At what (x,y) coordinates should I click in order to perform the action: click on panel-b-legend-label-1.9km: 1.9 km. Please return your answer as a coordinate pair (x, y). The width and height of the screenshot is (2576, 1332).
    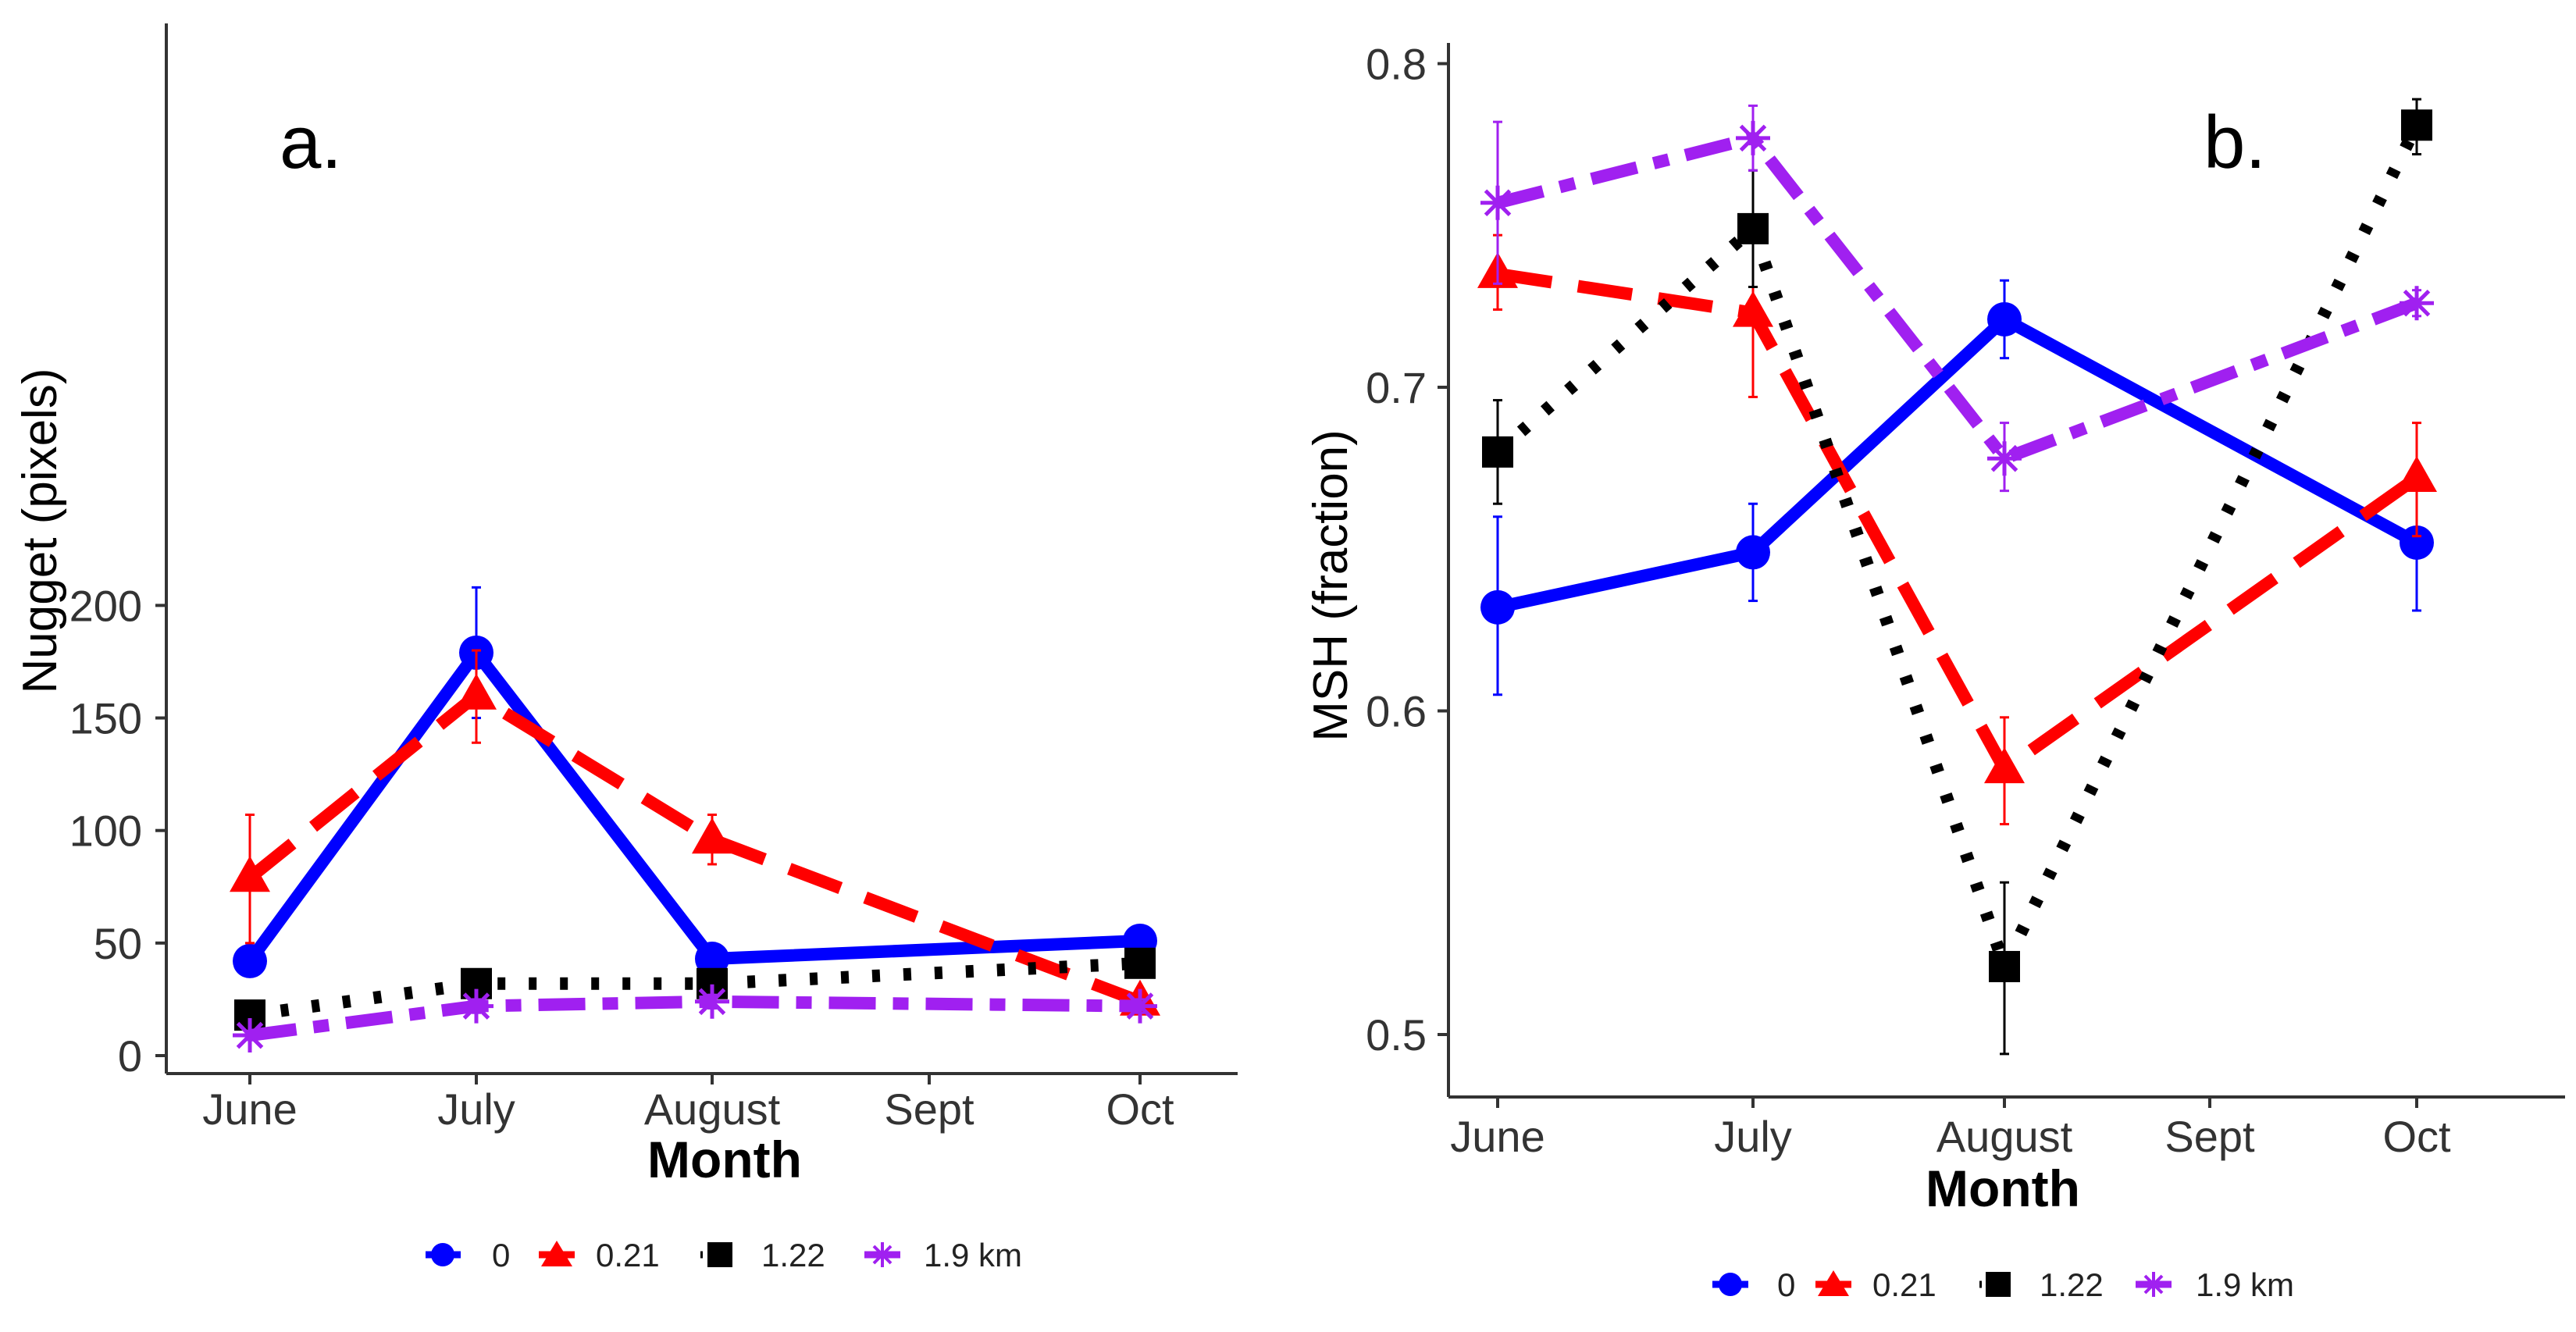
    Looking at the image, I should click on (2245, 1284).